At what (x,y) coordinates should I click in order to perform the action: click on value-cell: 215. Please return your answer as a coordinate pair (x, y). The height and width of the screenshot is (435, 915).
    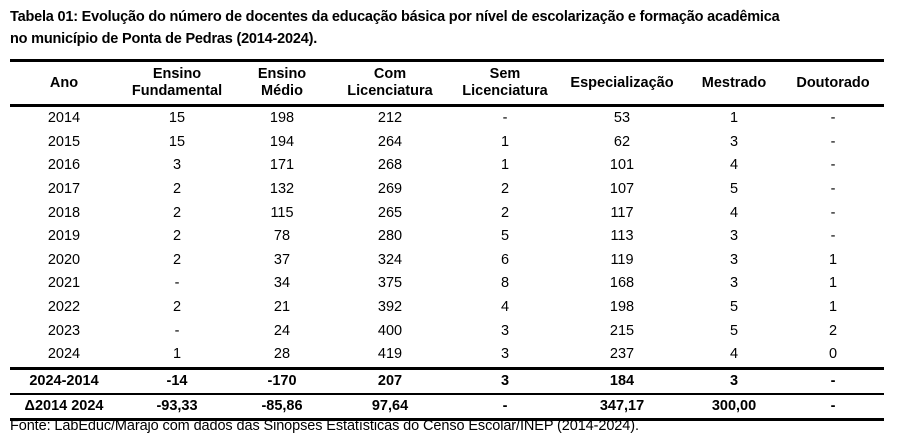
    Looking at the image, I should click on (622, 330).